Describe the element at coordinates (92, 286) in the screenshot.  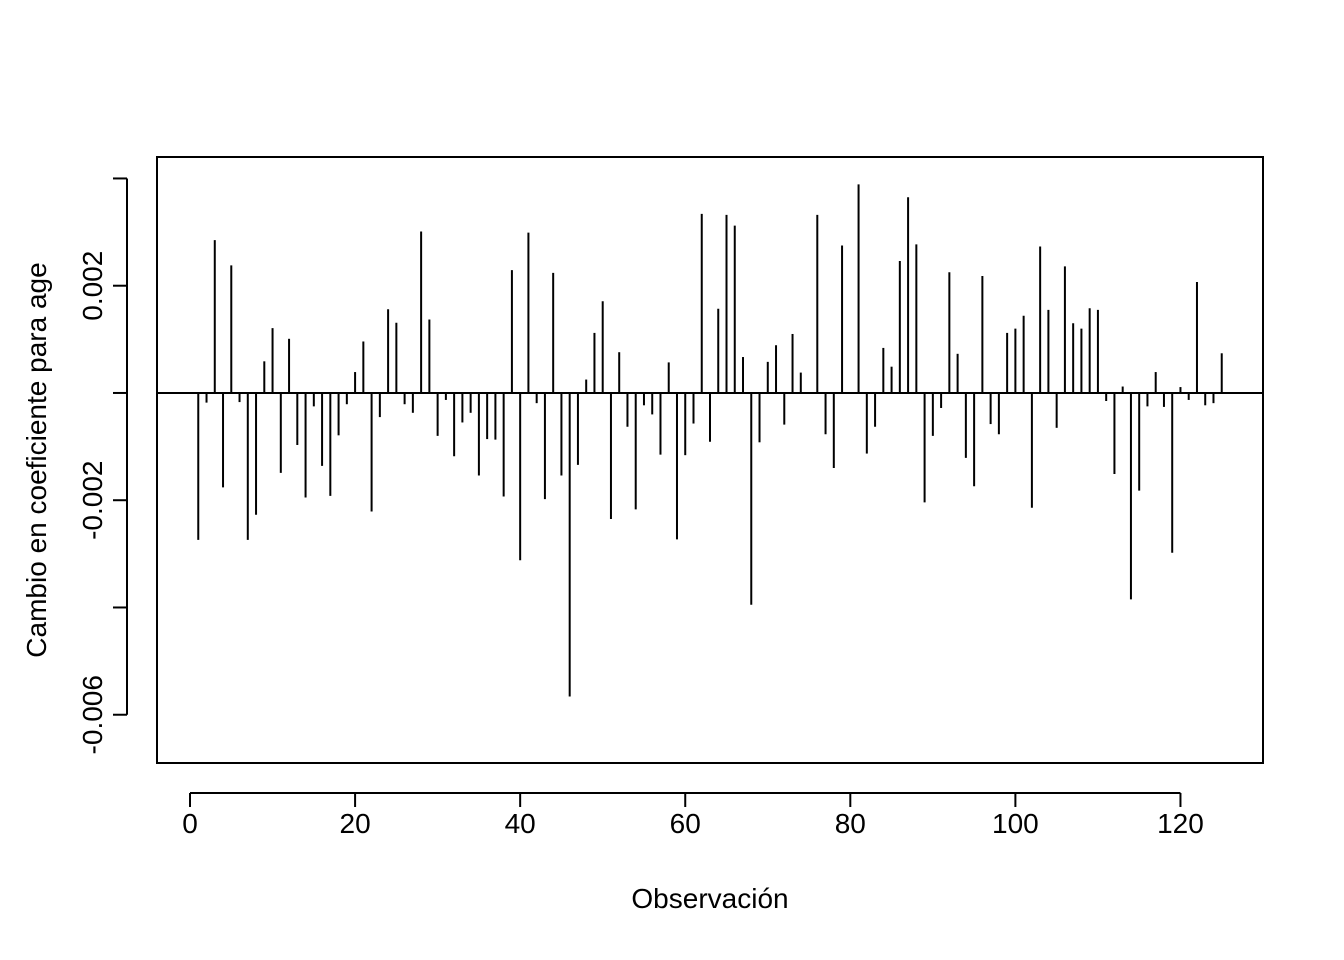
I see `y-tick-label: 0.002` at that location.